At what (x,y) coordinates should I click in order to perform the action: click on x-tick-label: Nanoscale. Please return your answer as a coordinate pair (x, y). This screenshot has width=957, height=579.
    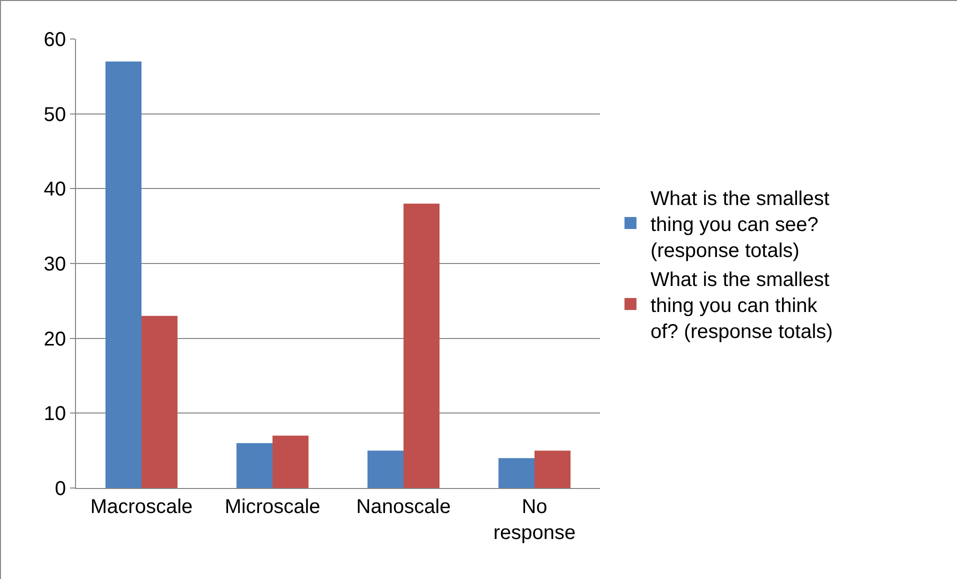
    Looking at the image, I should click on (403, 507).